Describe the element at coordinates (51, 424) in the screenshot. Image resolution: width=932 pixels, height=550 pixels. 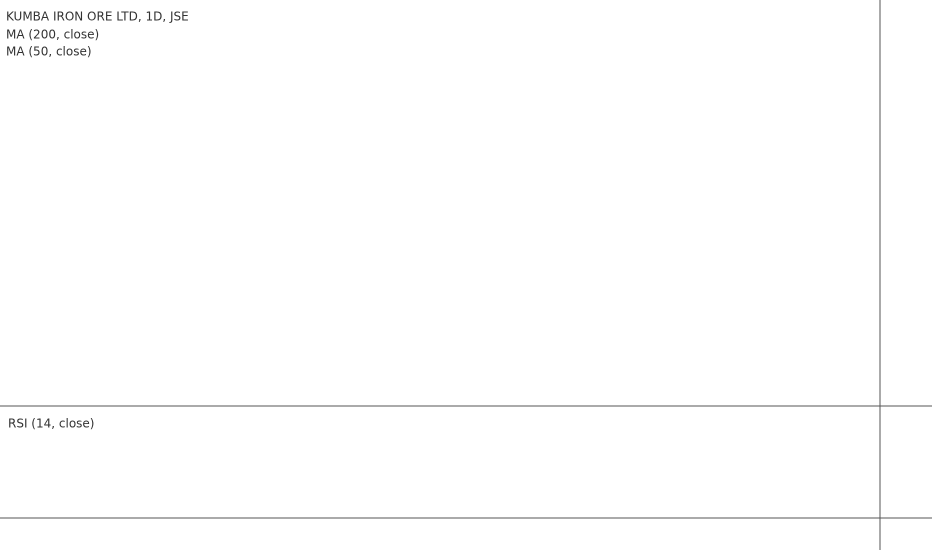
I see `legend-rsi: RSI (14, close)` at that location.